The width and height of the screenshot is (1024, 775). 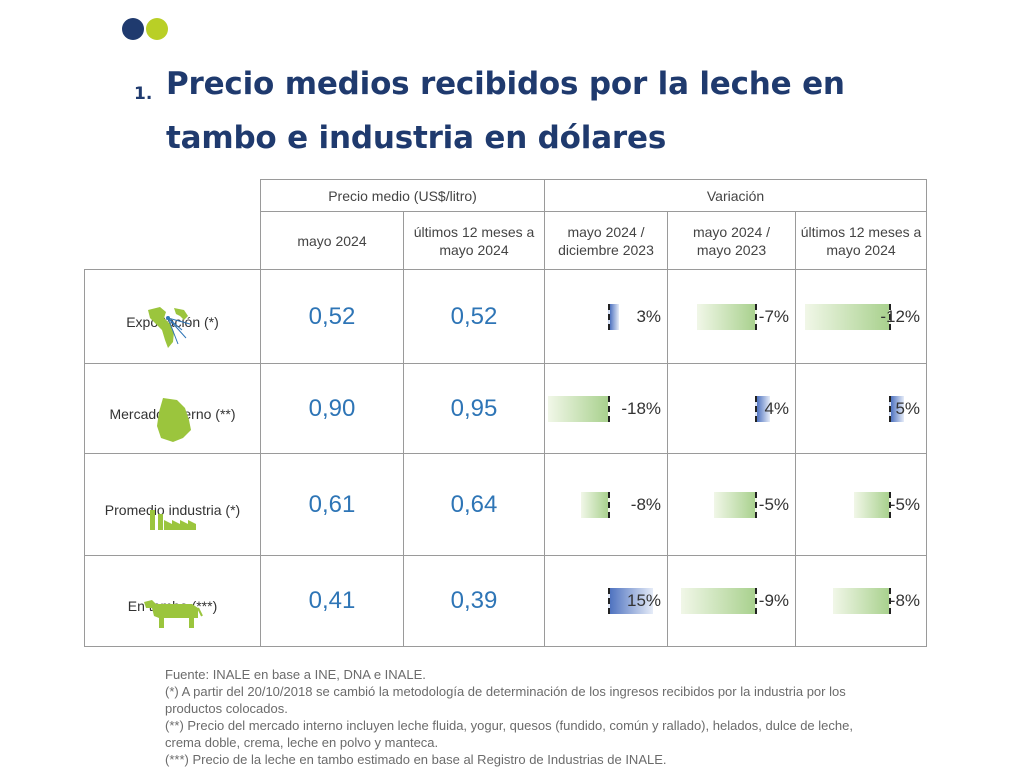 I want to click on table-row: En tambo (***) 0,41 0,39 15% -9% -8%, so click(x=506, y=601).